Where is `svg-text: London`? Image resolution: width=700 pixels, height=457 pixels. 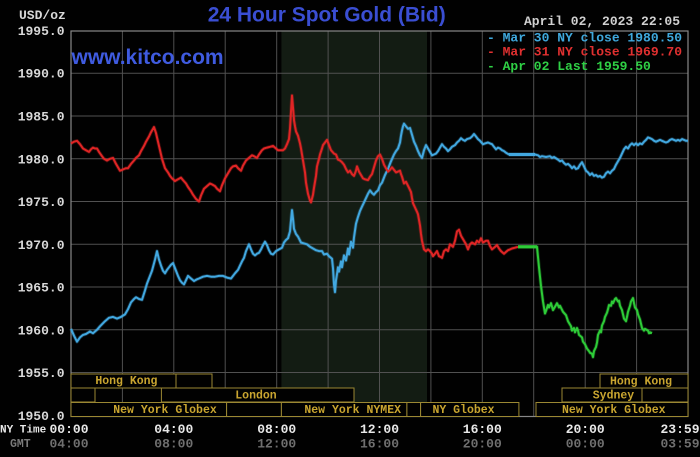 svg-text: London is located at coordinates (256, 396).